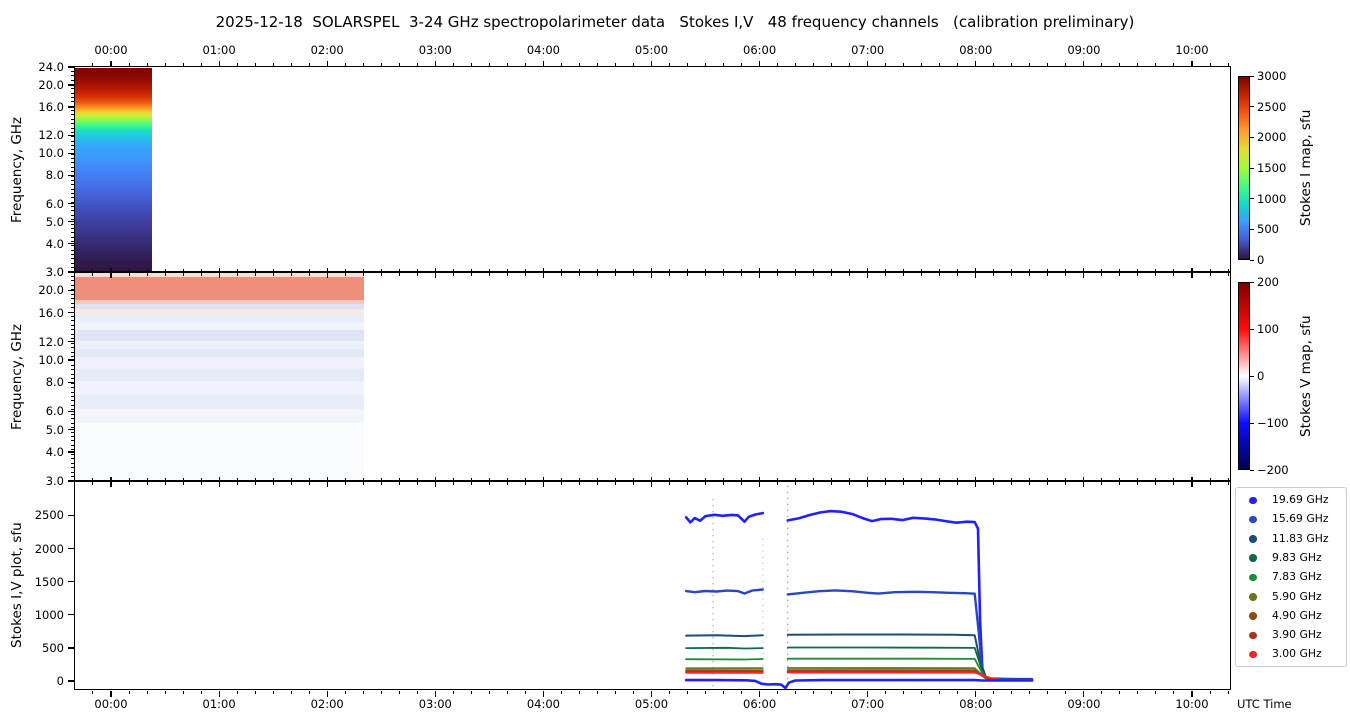 The height and width of the screenshot is (725, 1350). Describe the element at coordinates (1272, 76) in the screenshot. I see `cb-tick-label: 3000` at that location.